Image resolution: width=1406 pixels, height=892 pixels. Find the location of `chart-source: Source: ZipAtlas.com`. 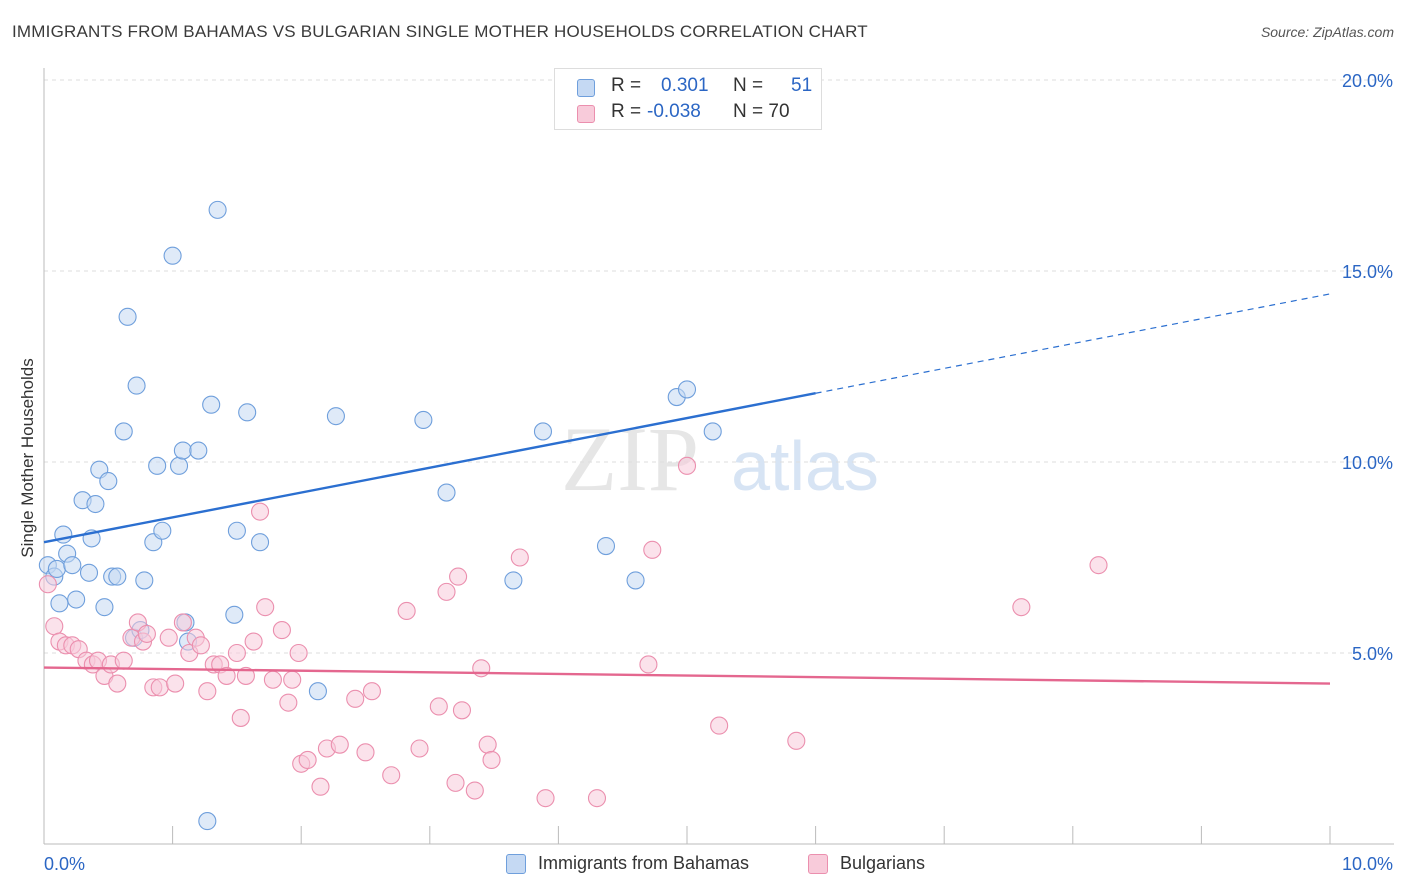

chart-source: Source: ZipAtlas.com is located at coordinates (1327, 32).